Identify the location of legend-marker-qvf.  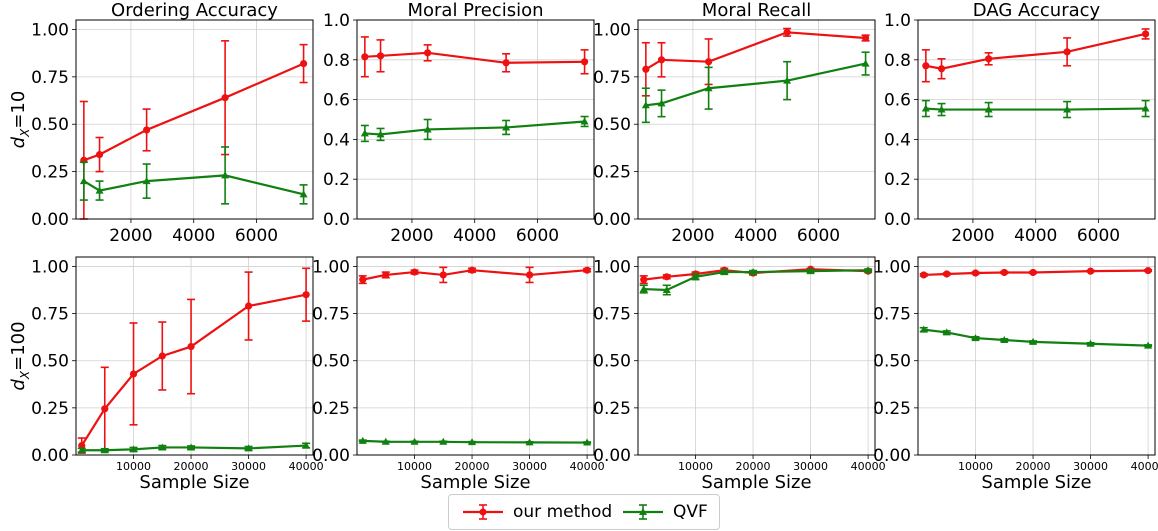
(643, 512).